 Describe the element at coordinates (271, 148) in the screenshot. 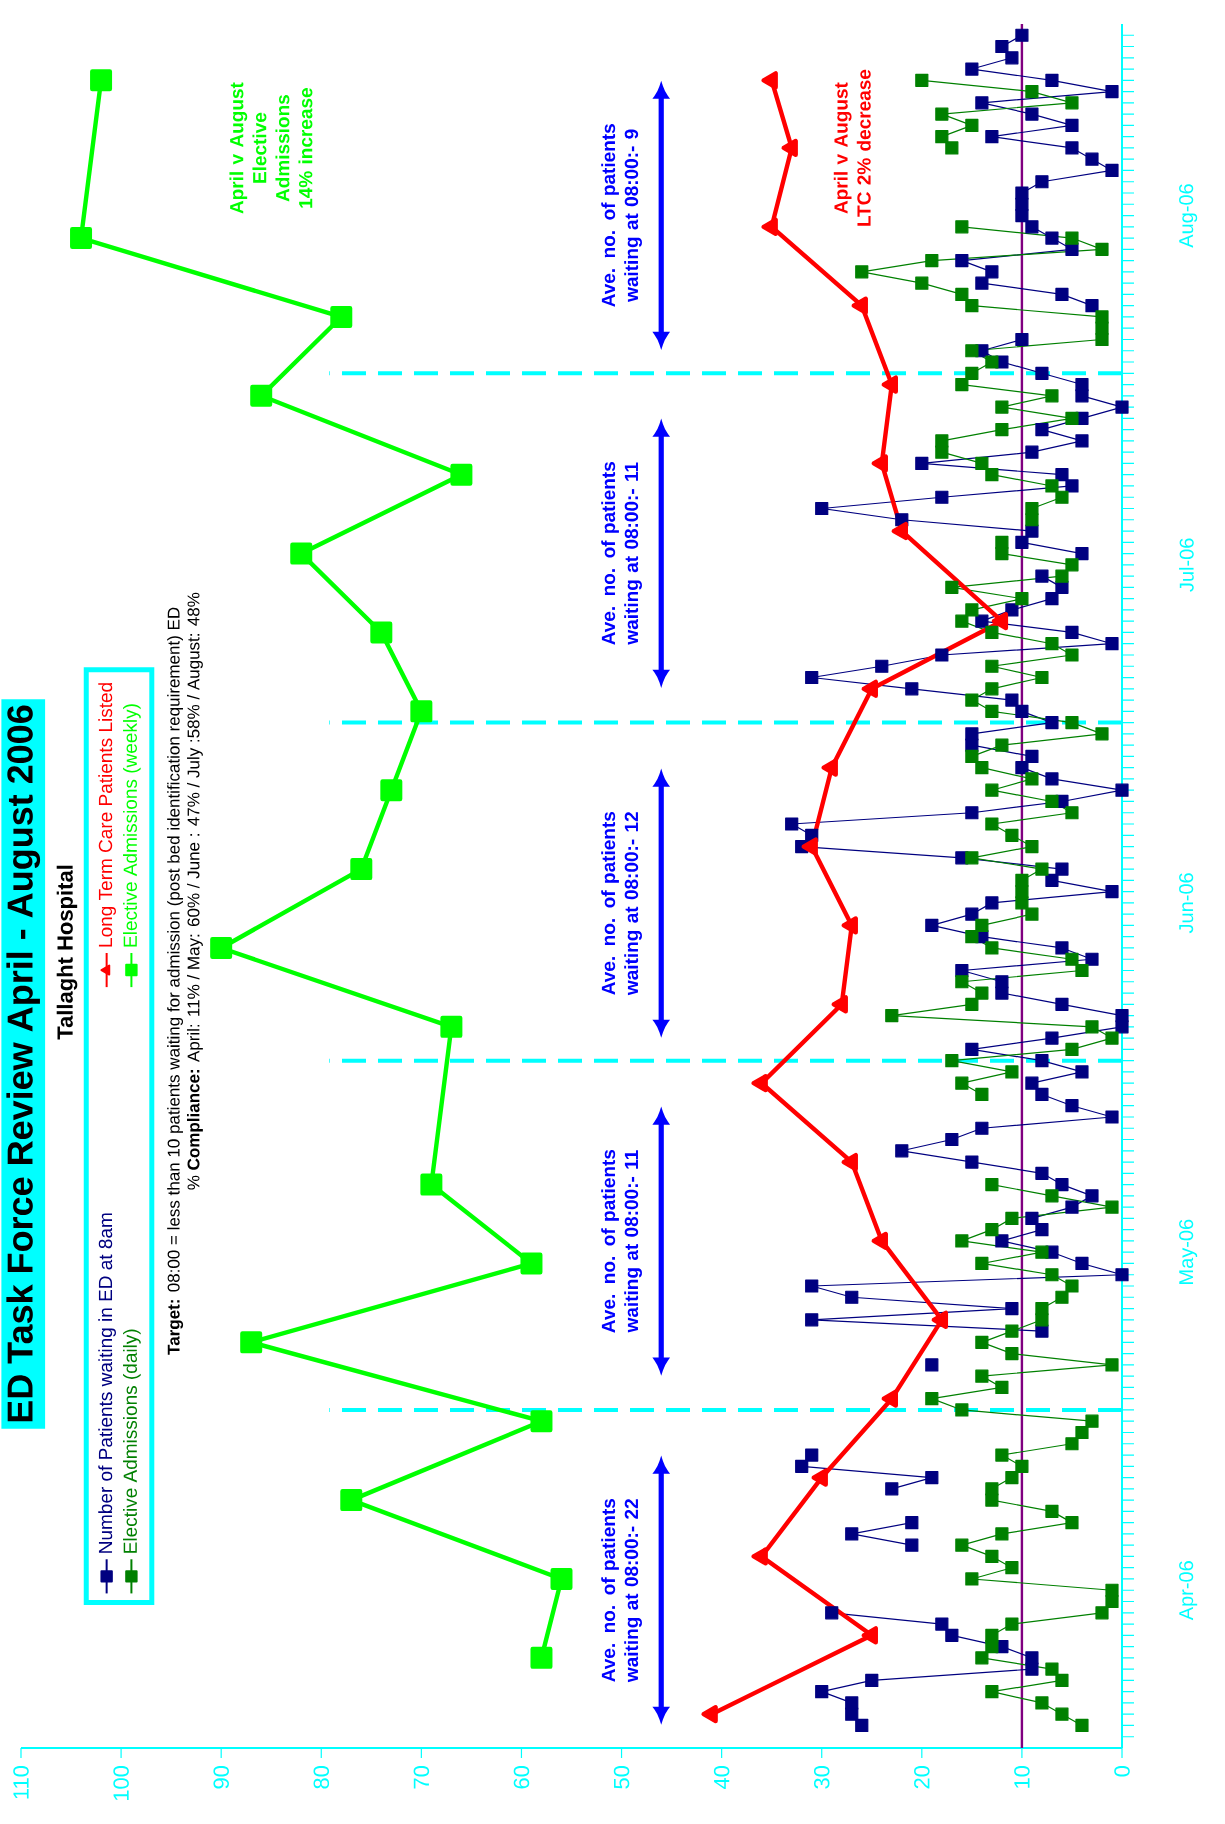

I see `annotation: April v August Elective Admissions 14% increase` at that location.